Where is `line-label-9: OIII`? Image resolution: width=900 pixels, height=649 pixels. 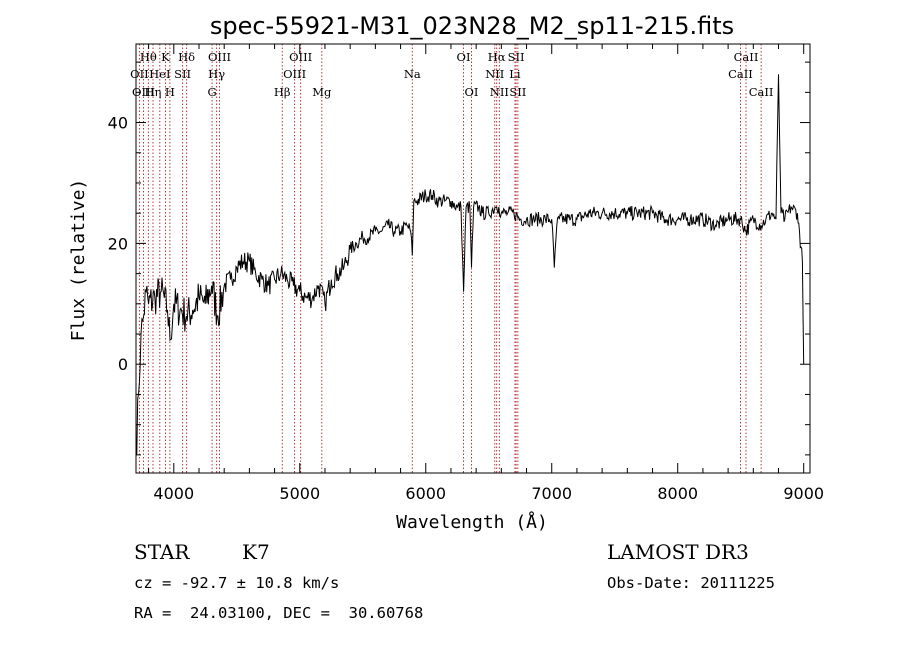 line-label-9: OIII is located at coordinates (219, 57).